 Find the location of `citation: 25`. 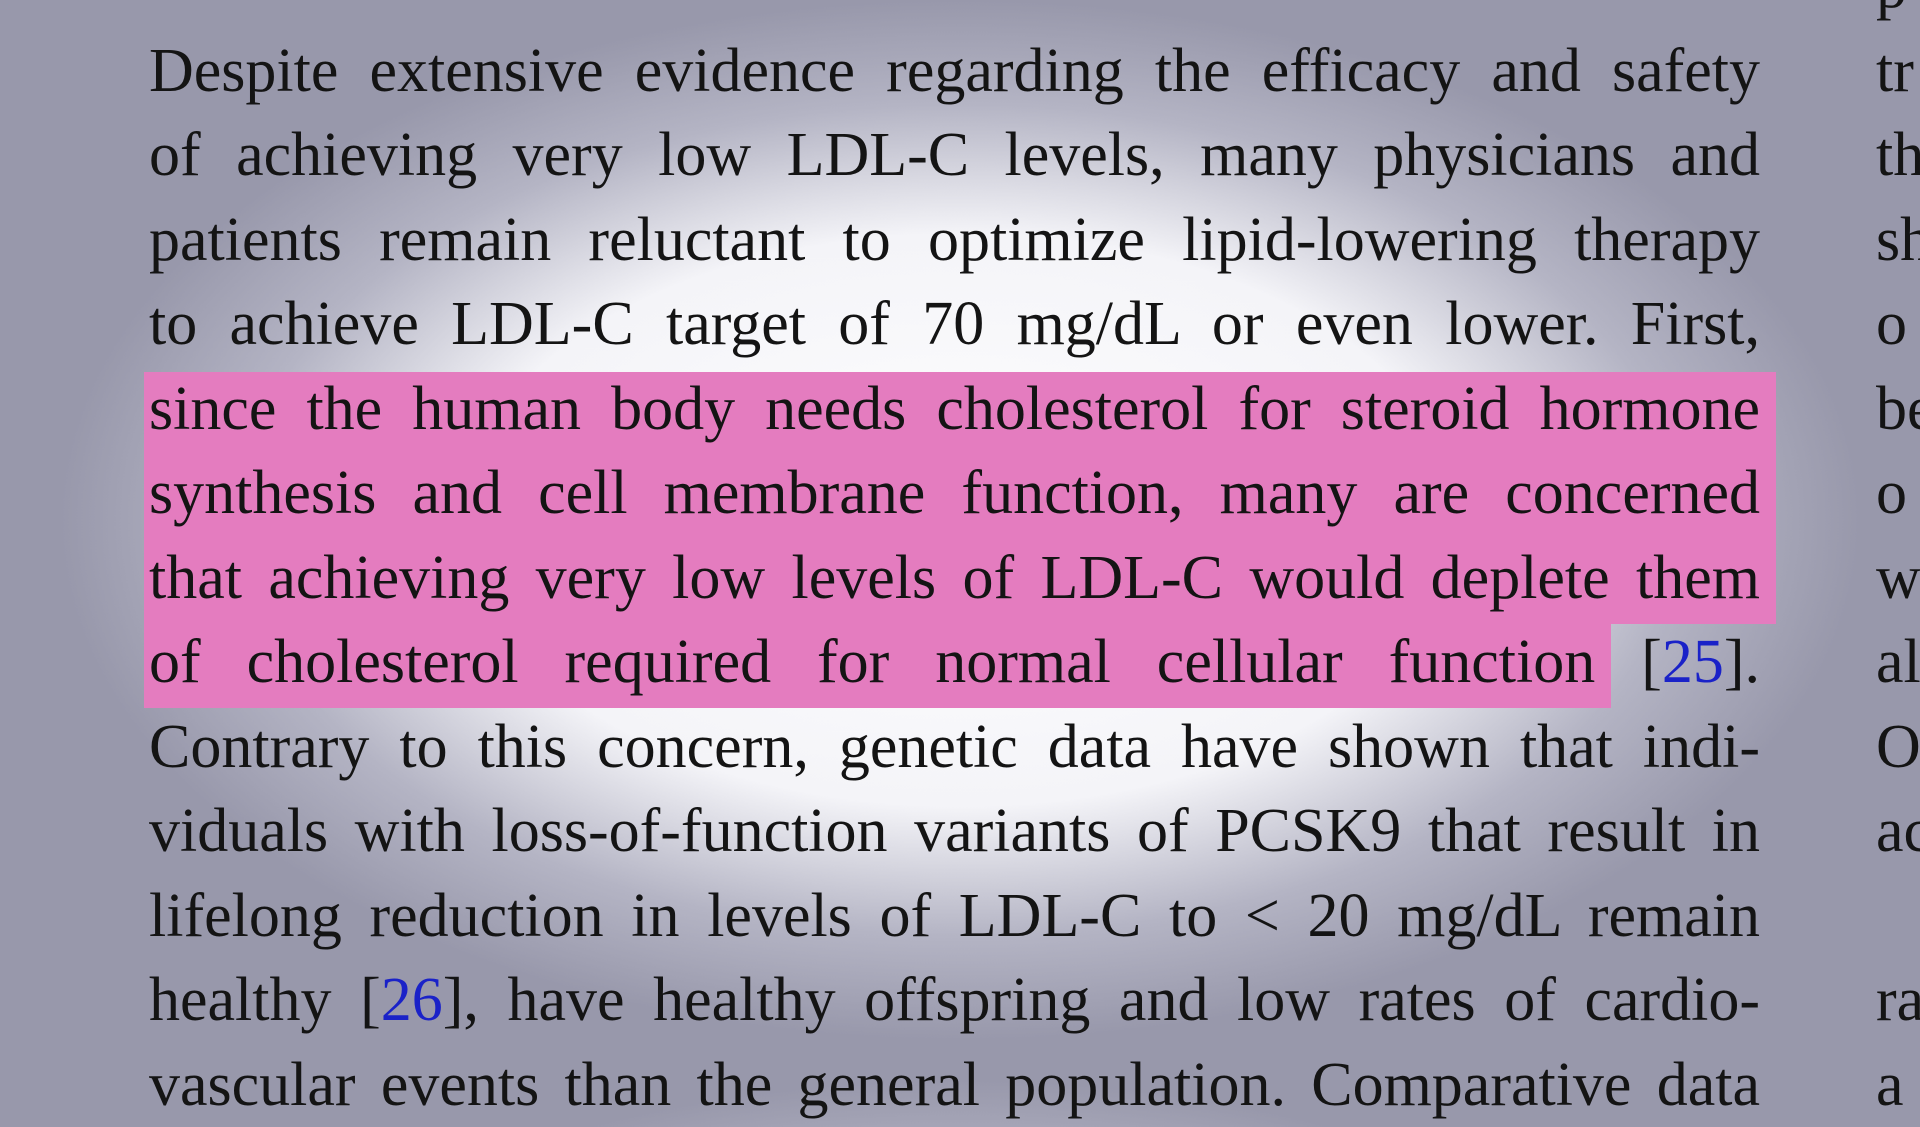

citation: 25 is located at coordinates (1692, 662).